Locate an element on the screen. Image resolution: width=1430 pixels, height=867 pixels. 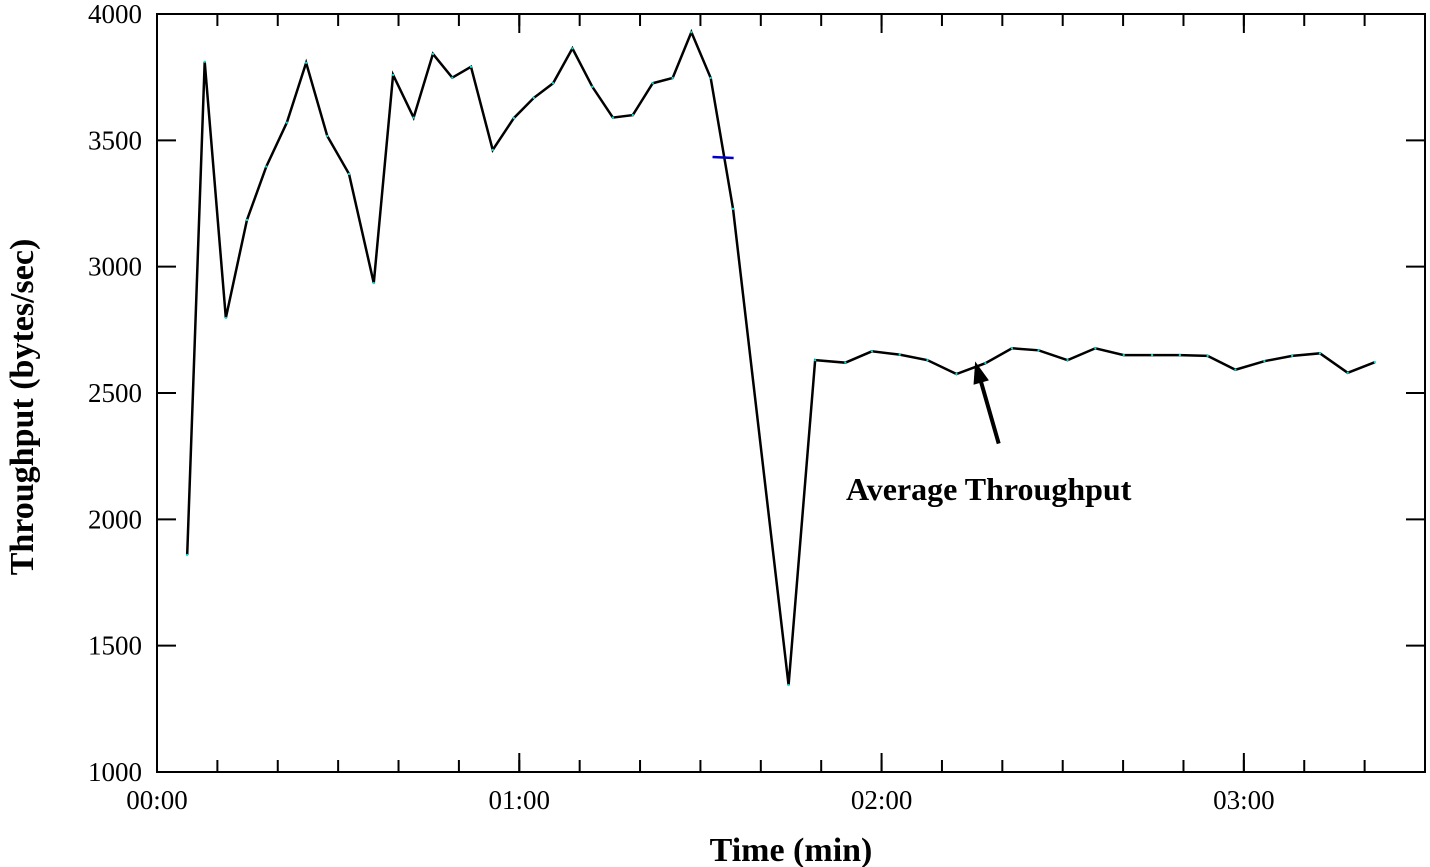
x-tick-label: 00:00 is located at coordinates (157, 800).